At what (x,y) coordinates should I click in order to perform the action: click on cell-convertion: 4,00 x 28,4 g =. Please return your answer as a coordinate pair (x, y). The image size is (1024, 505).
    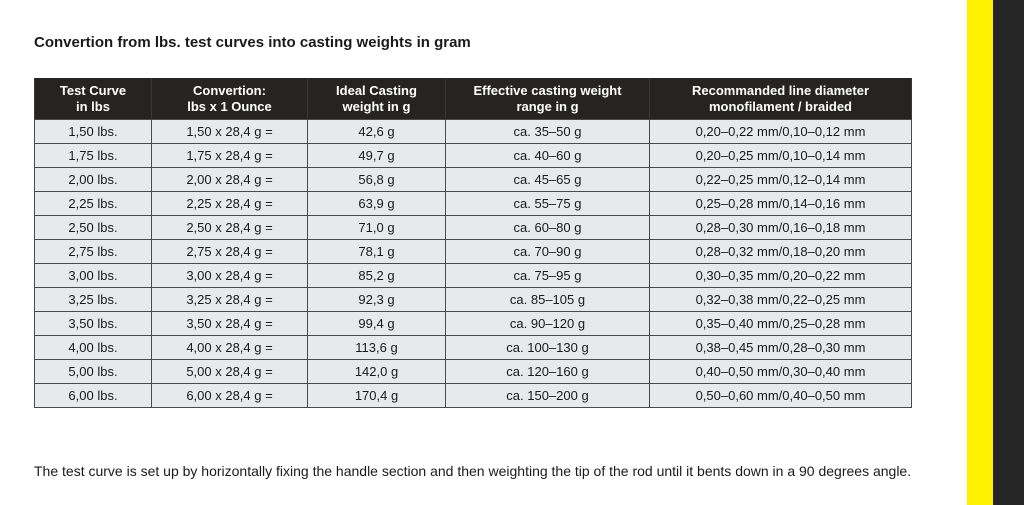
    Looking at the image, I should click on (229, 347).